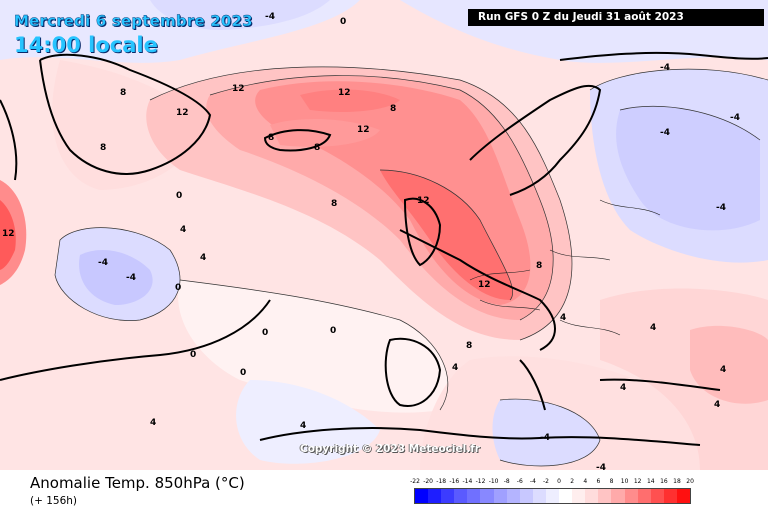 This screenshot has width=768, height=512. I want to click on legend-tick-label: 8, so click(611, 481).